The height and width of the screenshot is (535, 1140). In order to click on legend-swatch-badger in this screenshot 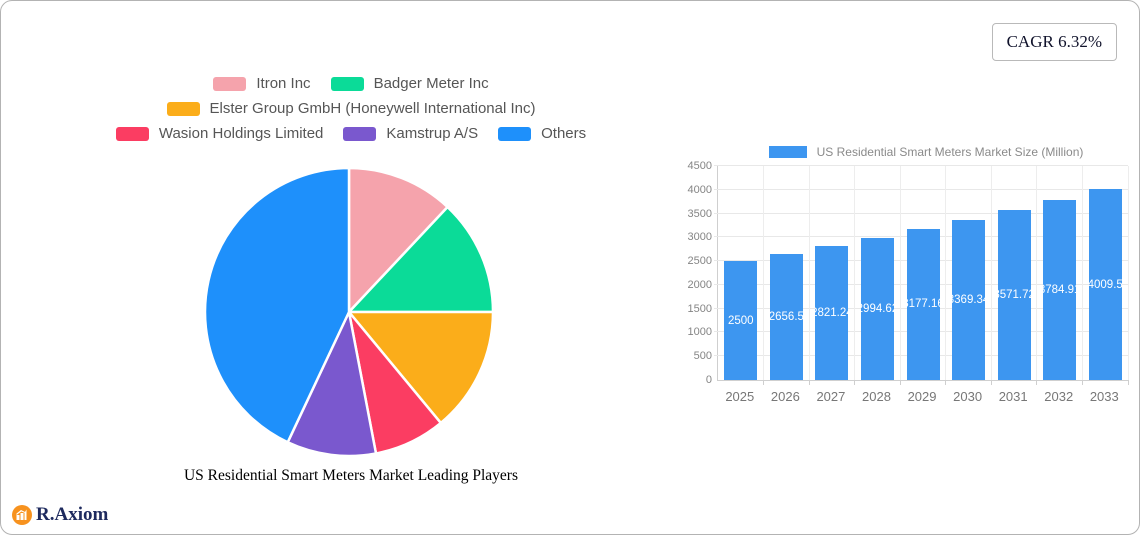, I will do `click(347, 83)`.